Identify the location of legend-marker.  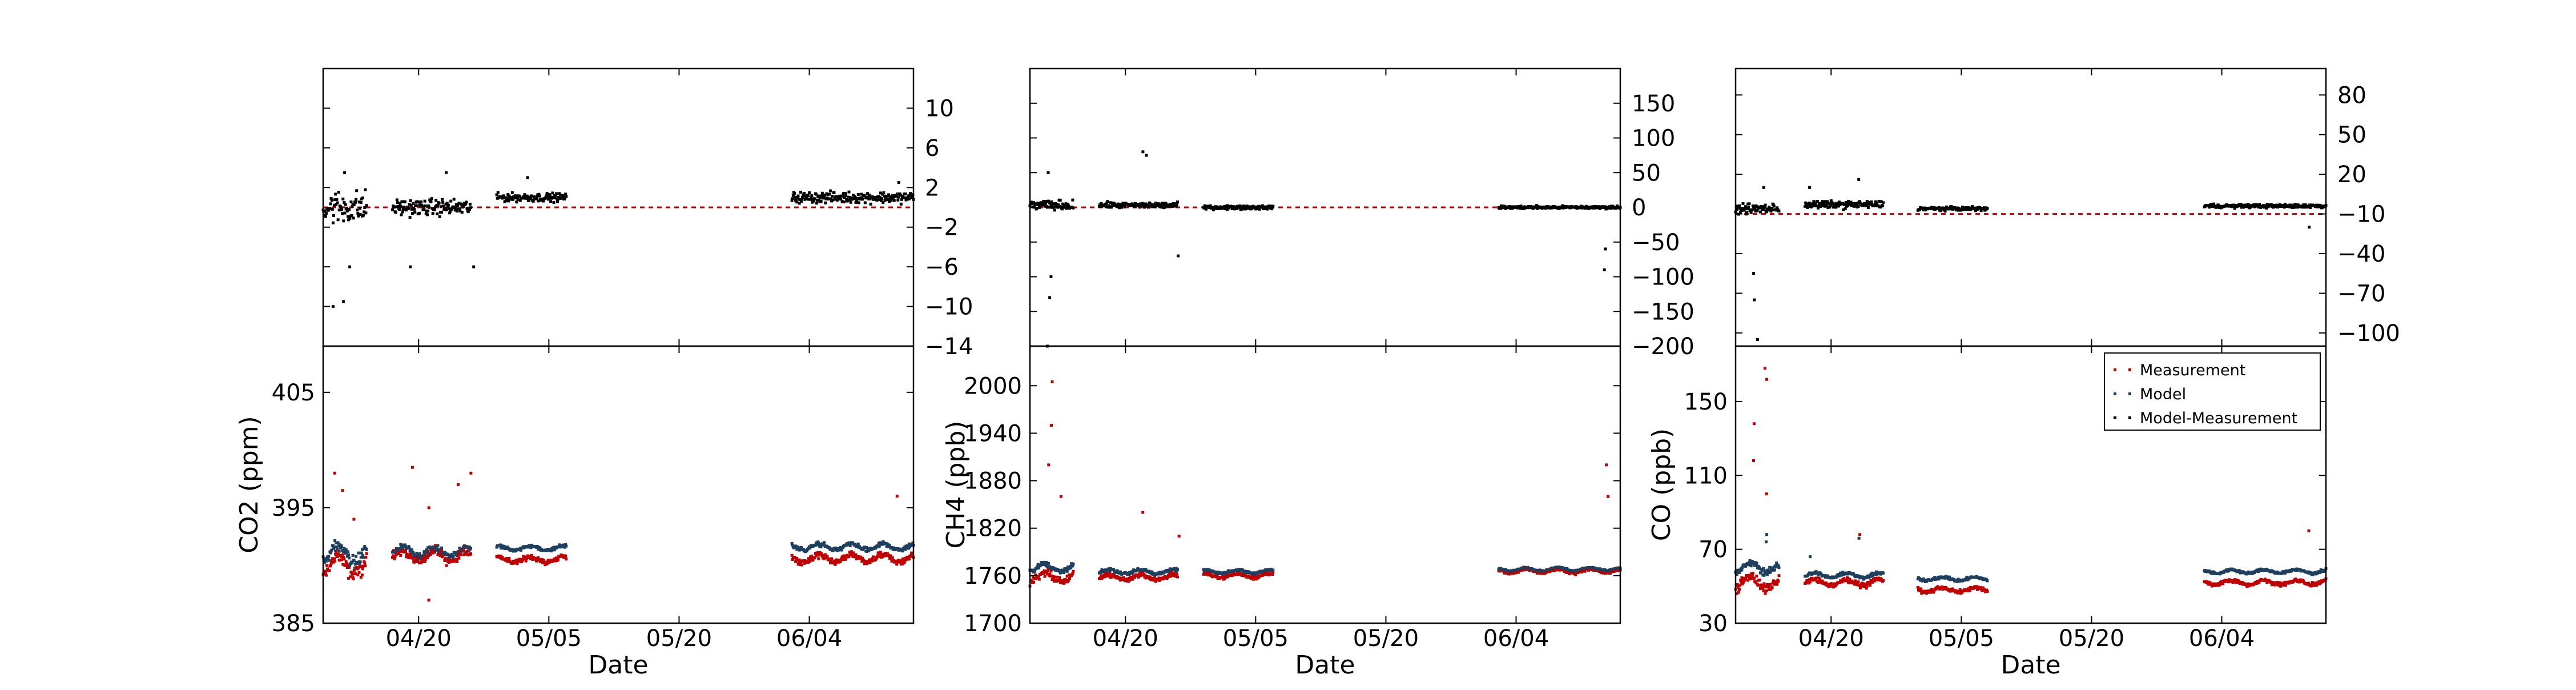
(2129, 393).